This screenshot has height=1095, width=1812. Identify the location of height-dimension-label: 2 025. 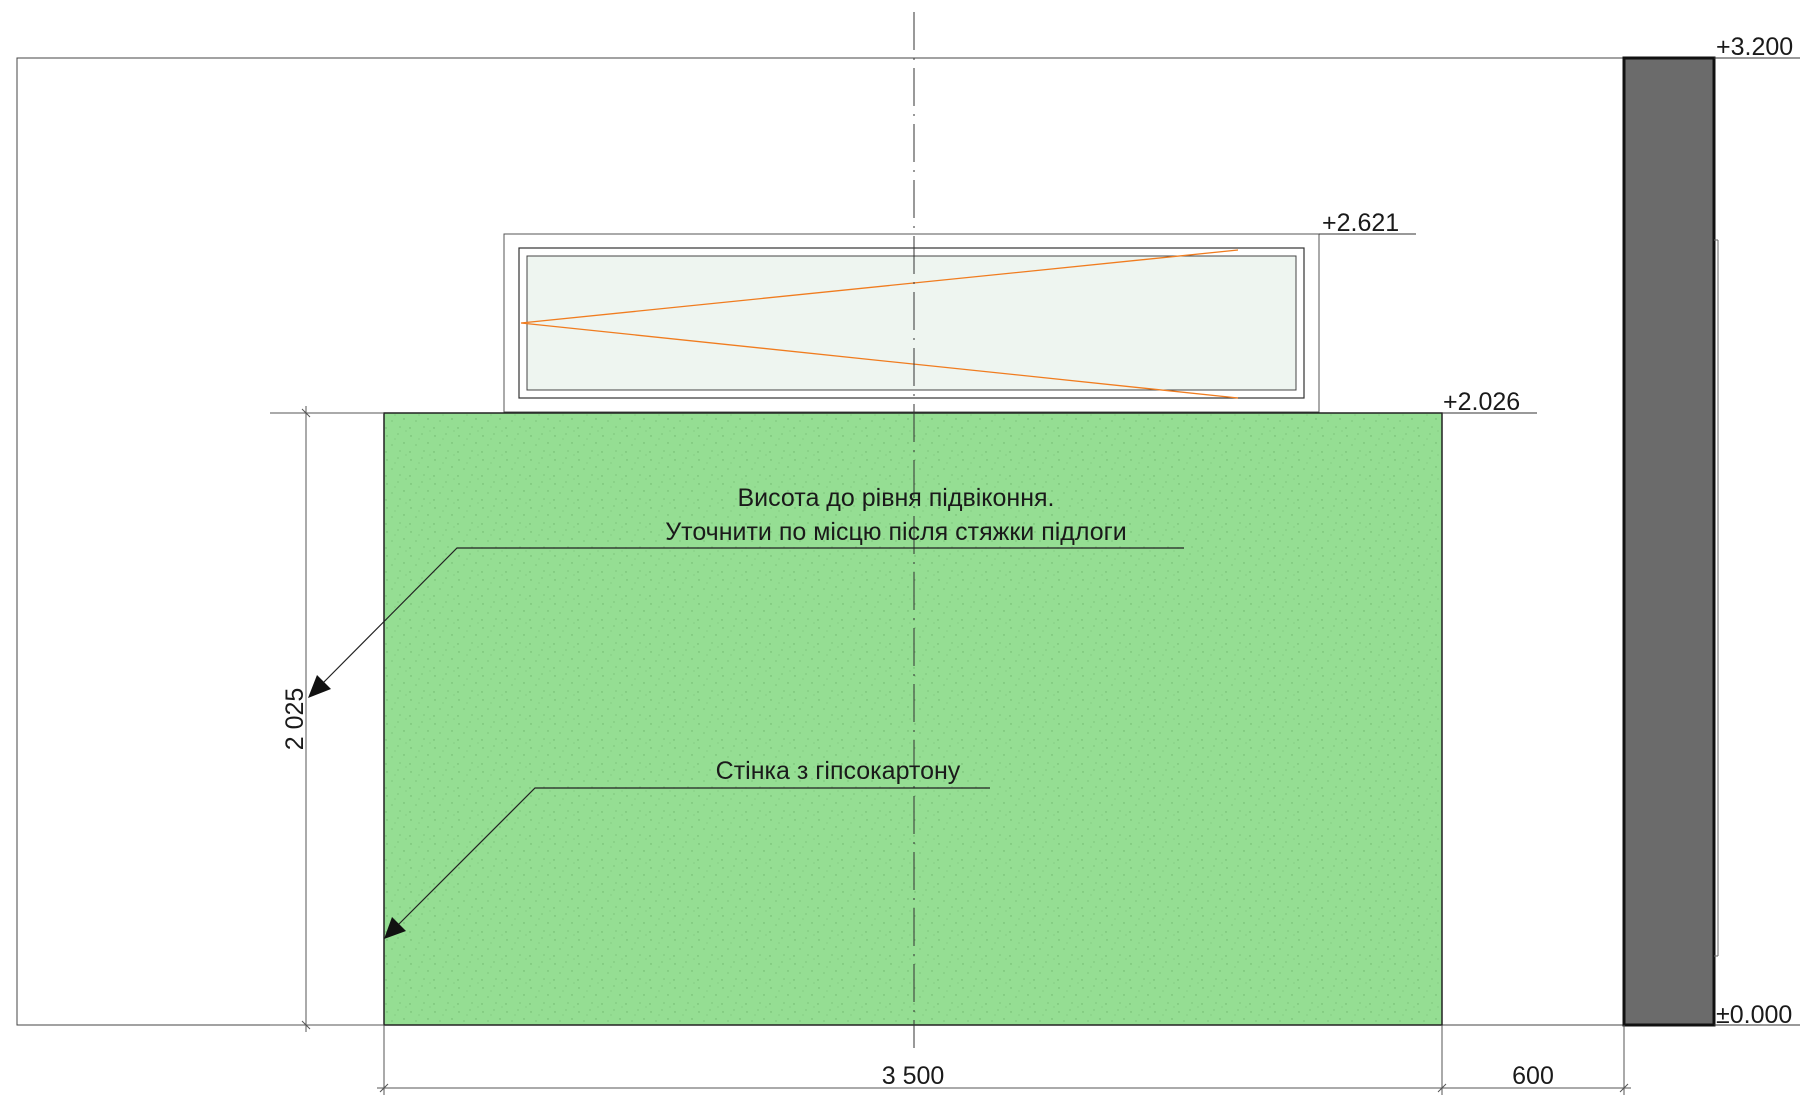
(295, 719).